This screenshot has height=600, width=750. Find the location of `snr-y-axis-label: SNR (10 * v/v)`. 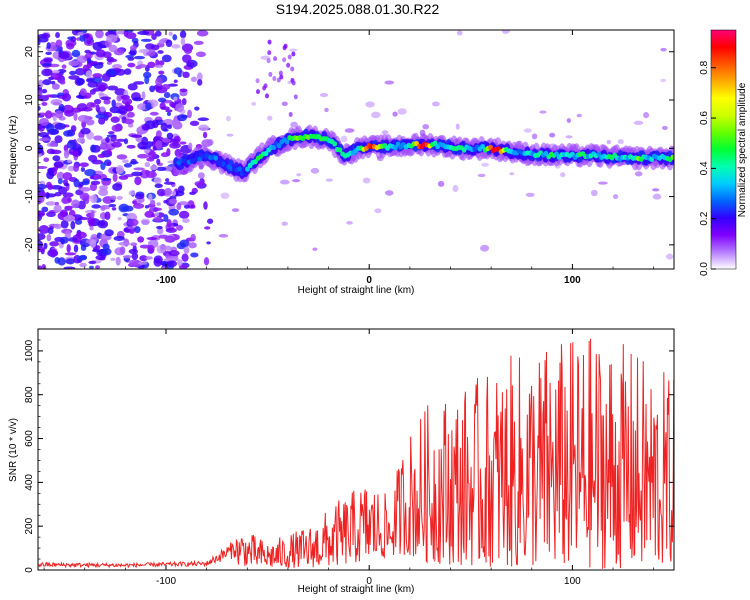

snr-y-axis-label: SNR (10 * v/v) is located at coordinates (13, 450).